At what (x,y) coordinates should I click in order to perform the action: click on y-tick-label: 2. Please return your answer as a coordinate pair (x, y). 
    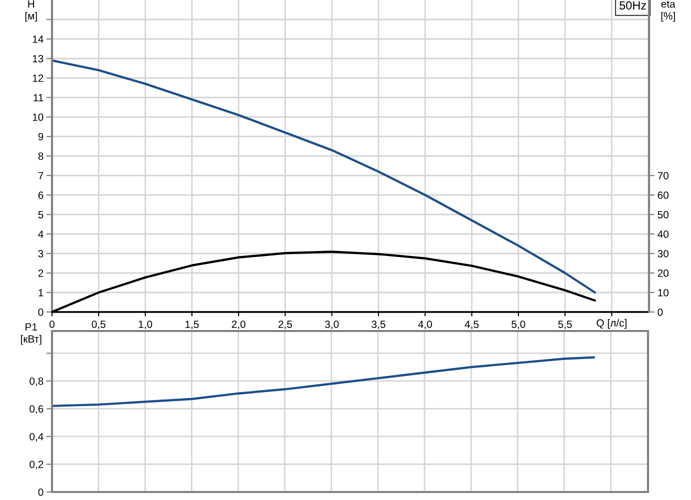
    Looking at the image, I should click on (41, 273).